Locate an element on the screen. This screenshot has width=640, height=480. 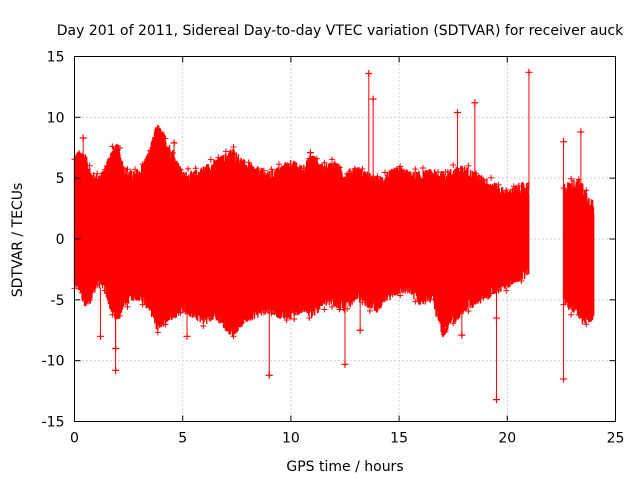
x-tick-label: 10 is located at coordinates (291, 439).